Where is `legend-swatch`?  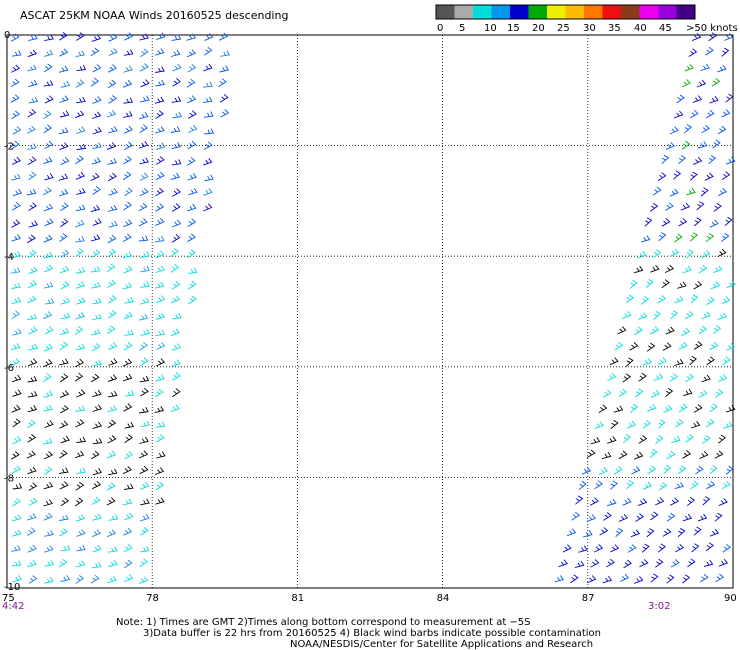 legend-swatch is located at coordinates (482, 12).